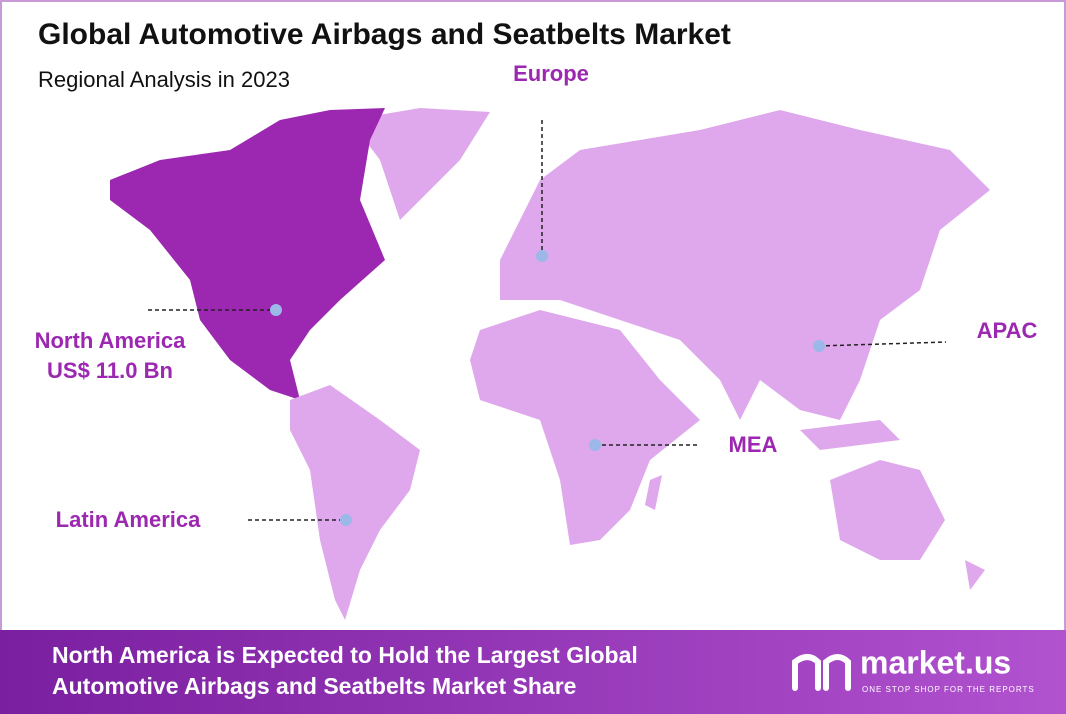  Describe the element at coordinates (111, 340) in the screenshot. I see `region-label: North America` at that location.